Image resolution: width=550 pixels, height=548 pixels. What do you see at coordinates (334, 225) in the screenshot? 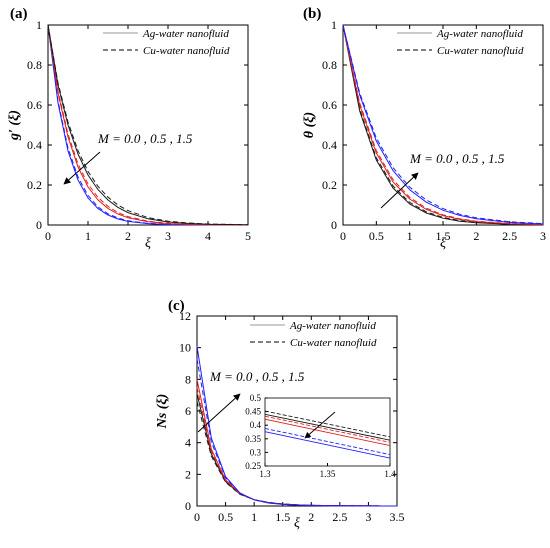
I see `y-tick-label-b: 0` at bounding box center [334, 225].